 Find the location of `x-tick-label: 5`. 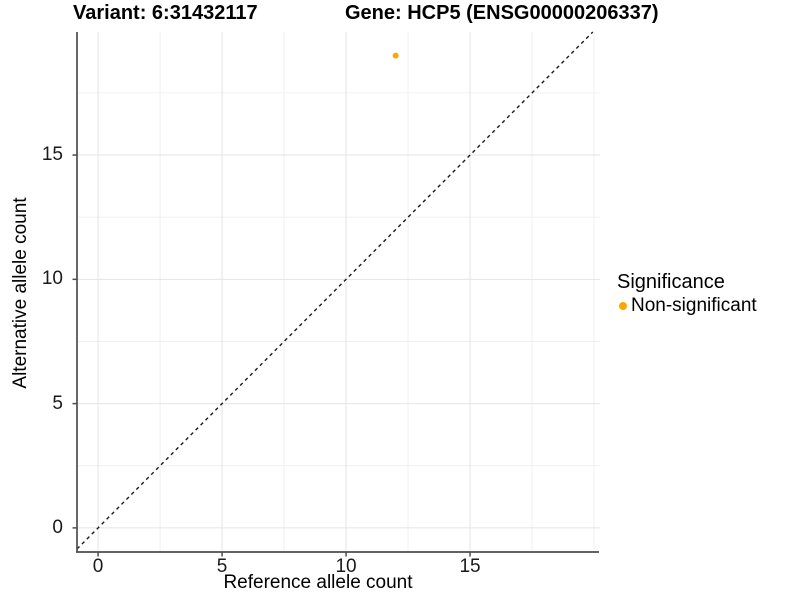

x-tick-label: 5 is located at coordinates (222, 566).